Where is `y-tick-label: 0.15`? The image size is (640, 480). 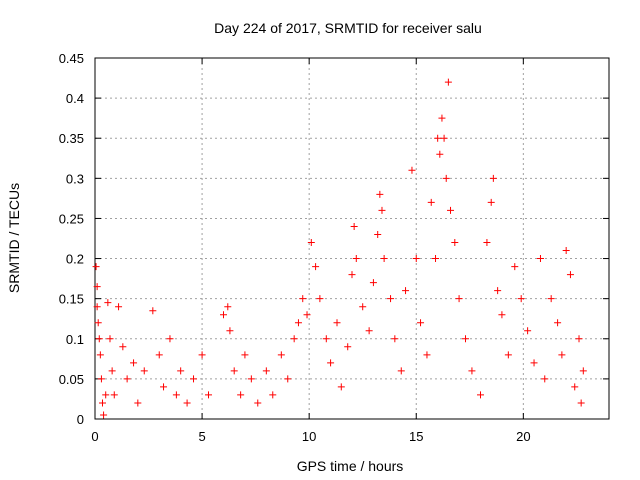 y-tick-label: 0.15 is located at coordinates (71, 299).